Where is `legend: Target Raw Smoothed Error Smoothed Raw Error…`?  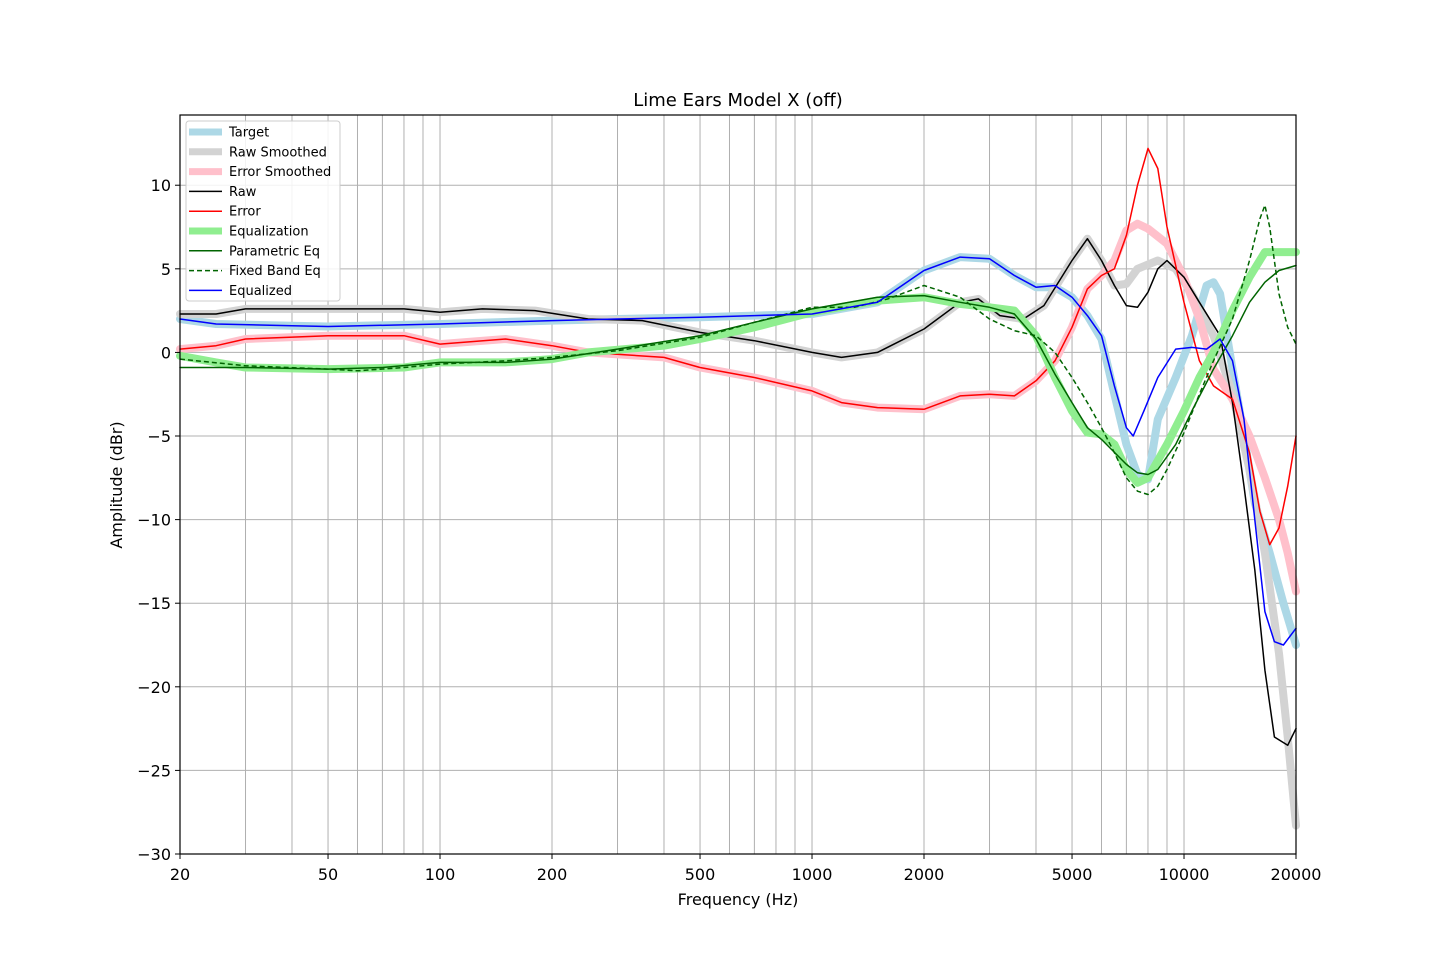
legend: Target Raw Smoothed Error Smoothed Raw Error… is located at coordinates (263, 211).